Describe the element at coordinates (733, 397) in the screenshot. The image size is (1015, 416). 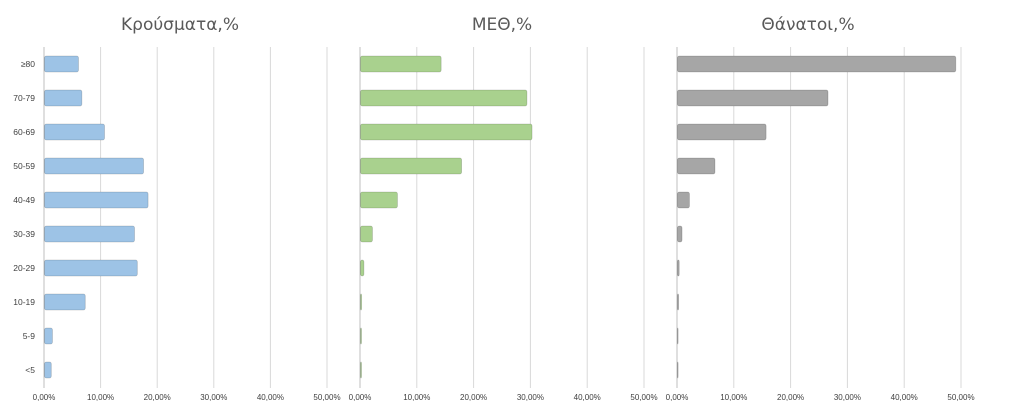
I see `tick-label-3-1: 10,00%` at that location.